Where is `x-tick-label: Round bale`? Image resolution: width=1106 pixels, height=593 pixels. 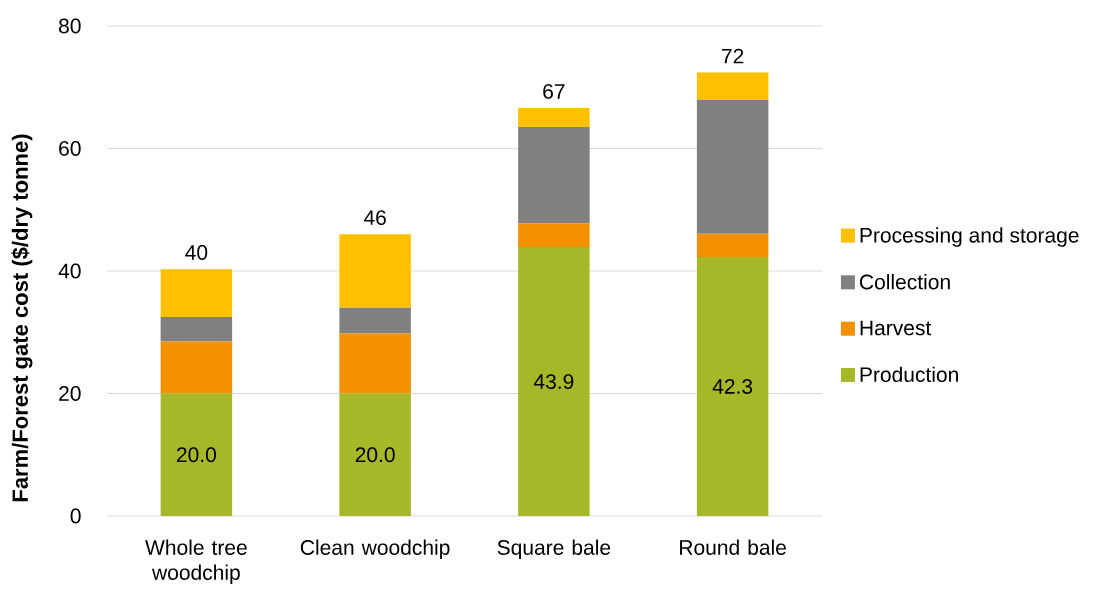 x-tick-label: Round bale is located at coordinates (733, 547).